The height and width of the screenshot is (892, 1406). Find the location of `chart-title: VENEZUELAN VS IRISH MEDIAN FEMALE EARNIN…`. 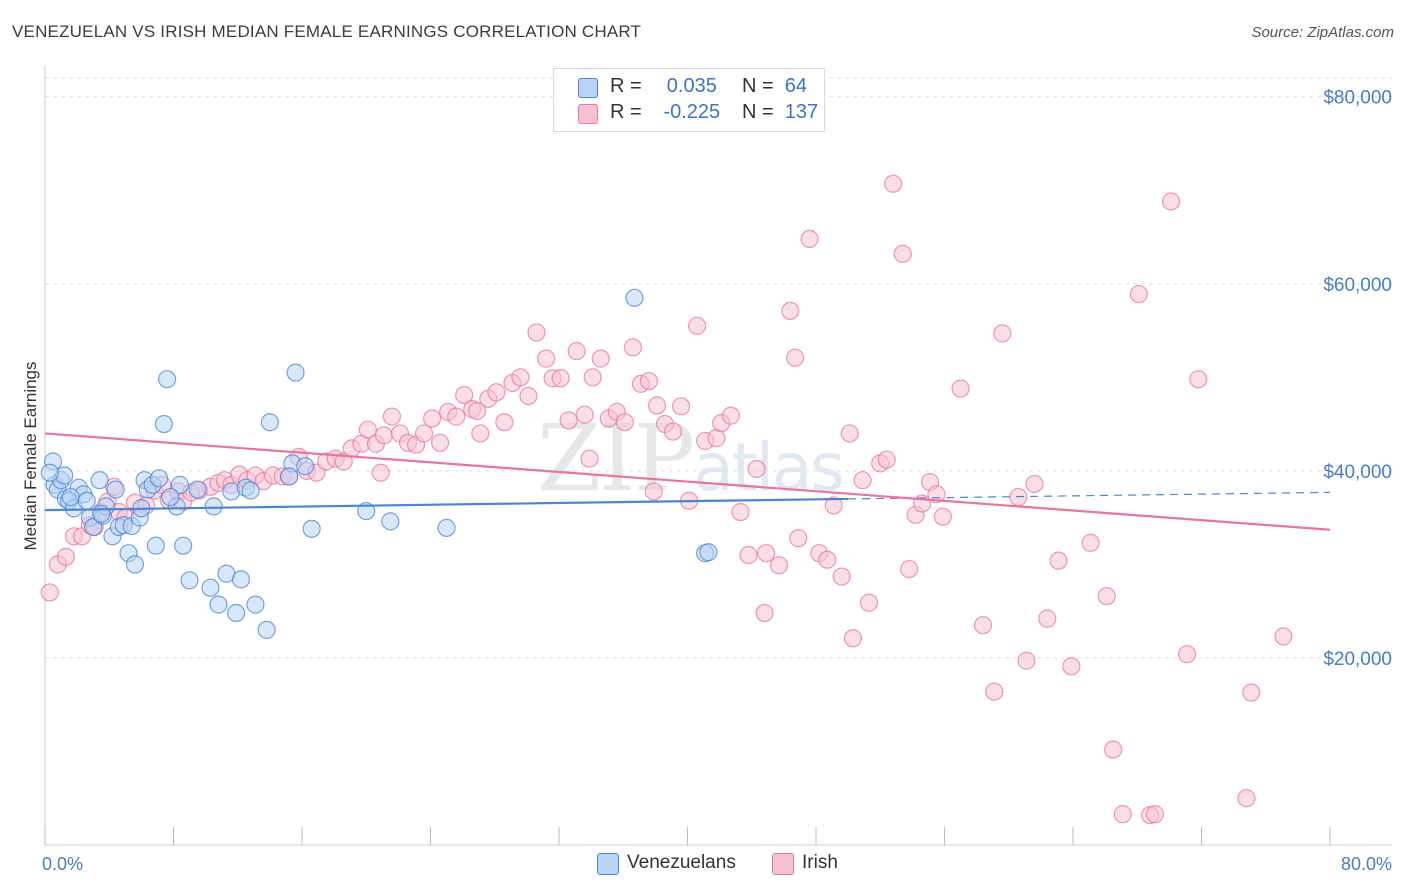

chart-title: VENEZUELAN VS IRISH MEDIAN FEMALE EARNIN… is located at coordinates (327, 31).